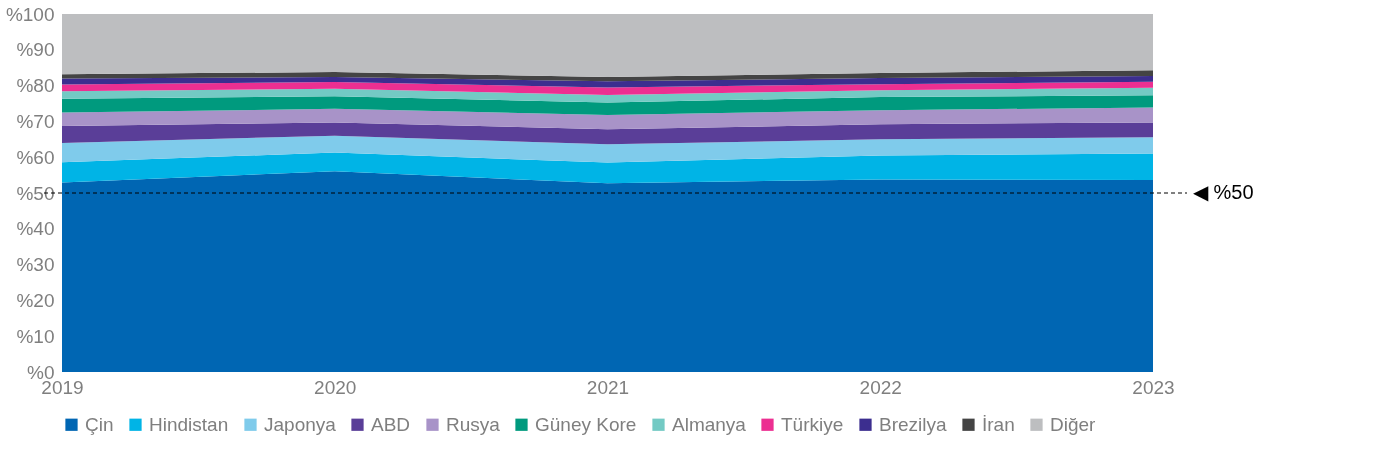 The width and height of the screenshot is (1376, 450). What do you see at coordinates (608, 387) in the screenshot?
I see `x-tick-label: 2021` at bounding box center [608, 387].